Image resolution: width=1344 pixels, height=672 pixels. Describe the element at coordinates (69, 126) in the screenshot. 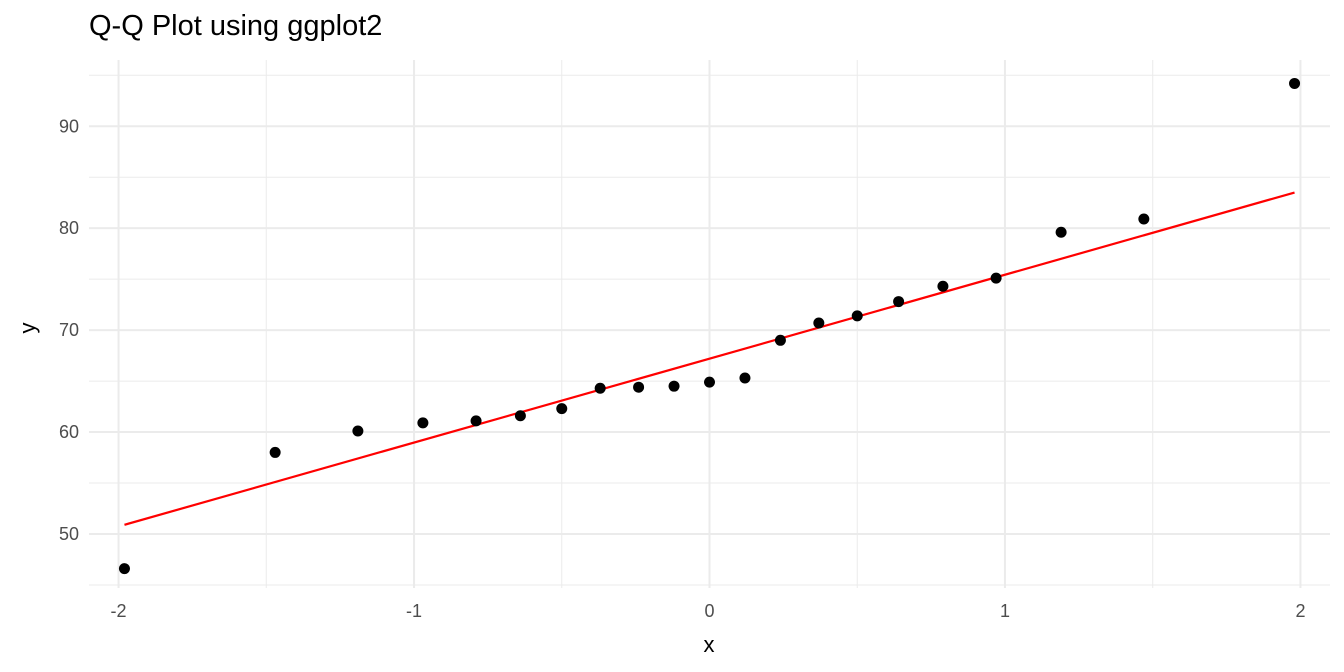

I see `y-tick-label: 90` at that location.